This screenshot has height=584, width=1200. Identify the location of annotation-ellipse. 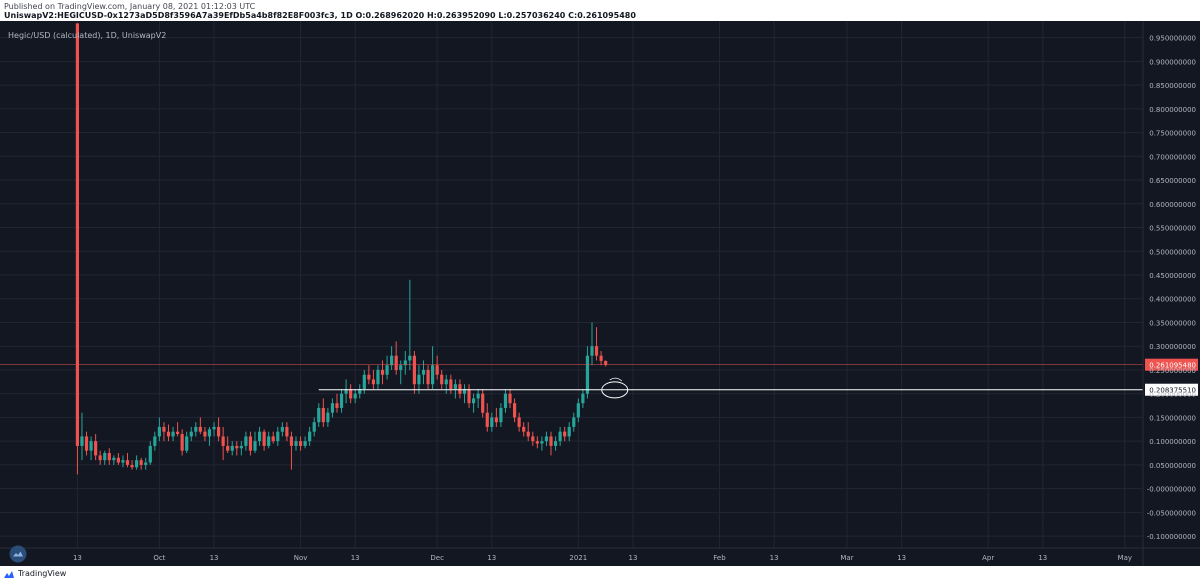
(615, 390).